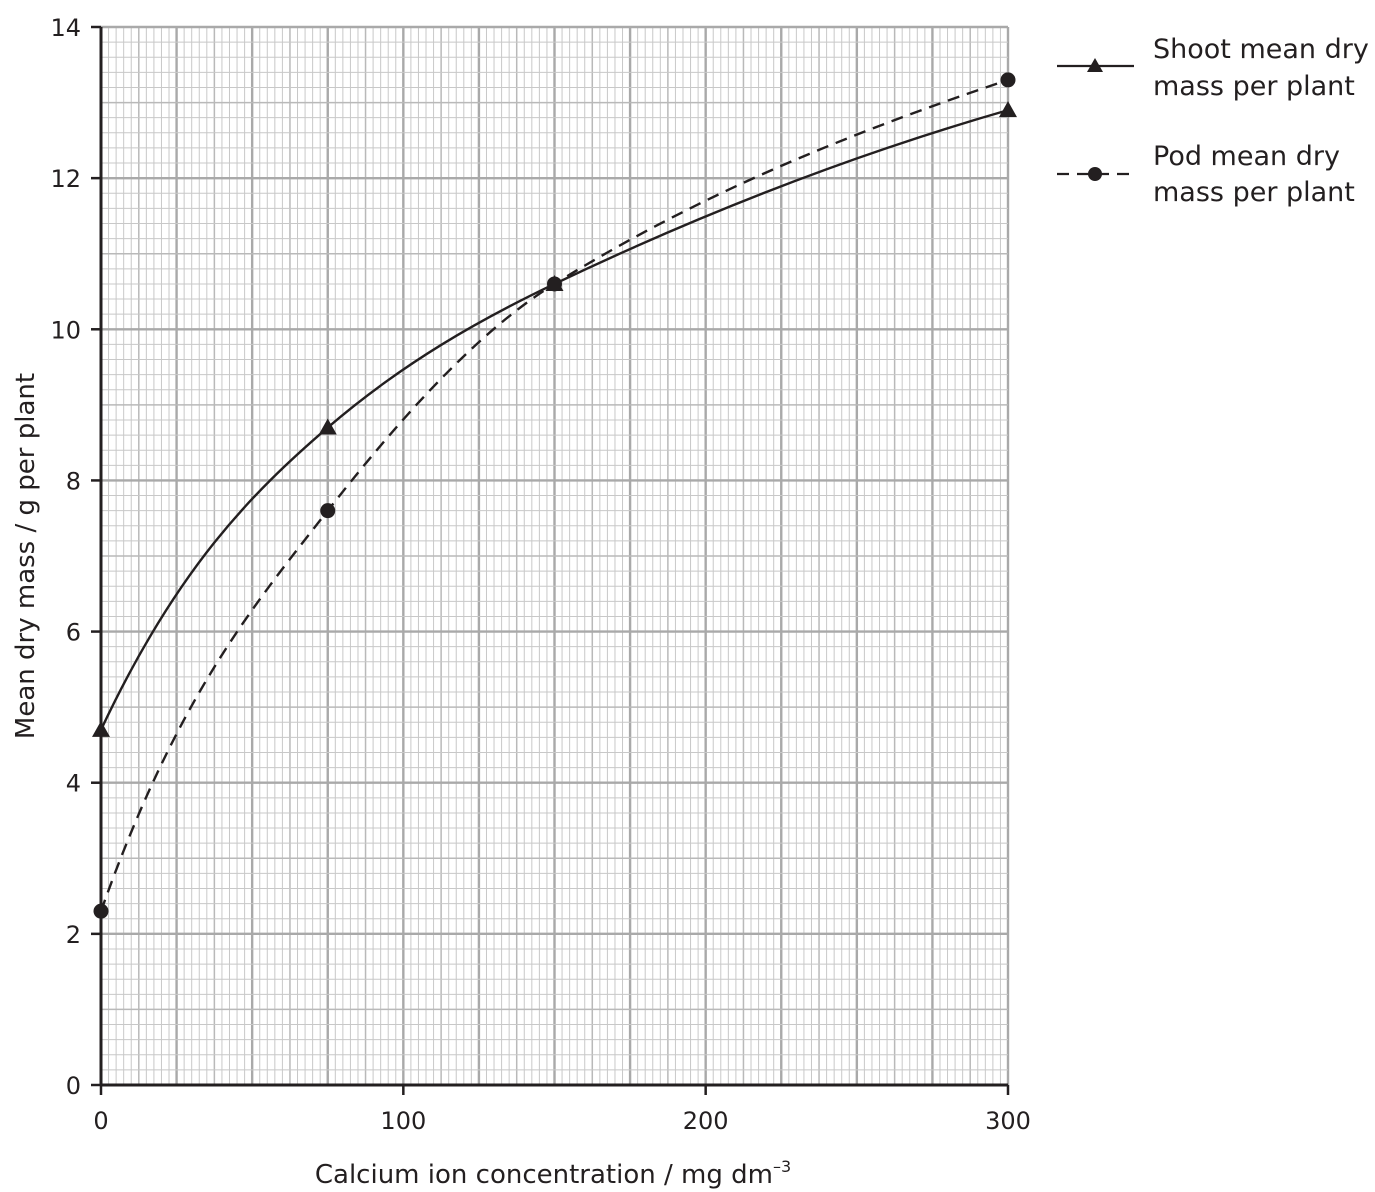 This screenshot has height=1192, width=1375. What do you see at coordinates (65, 179) in the screenshot?
I see `y-tick-label: 12` at bounding box center [65, 179].